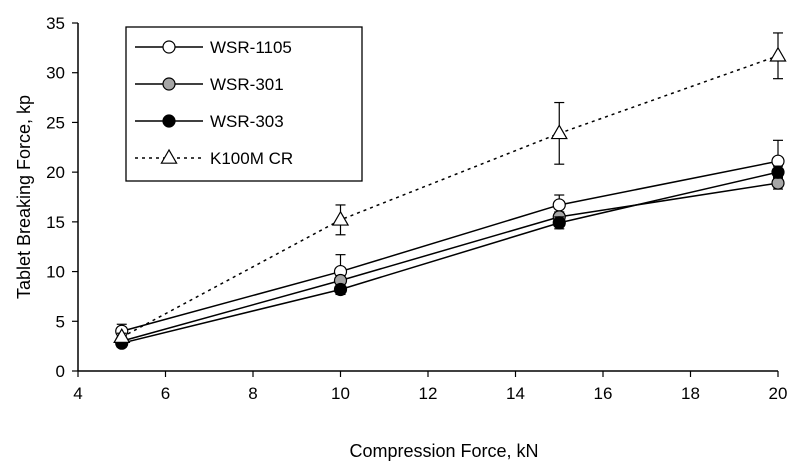 The width and height of the screenshot is (790, 464). What do you see at coordinates (55, 222) in the screenshot?
I see `y-tick-label: 15` at bounding box center [55, 222].